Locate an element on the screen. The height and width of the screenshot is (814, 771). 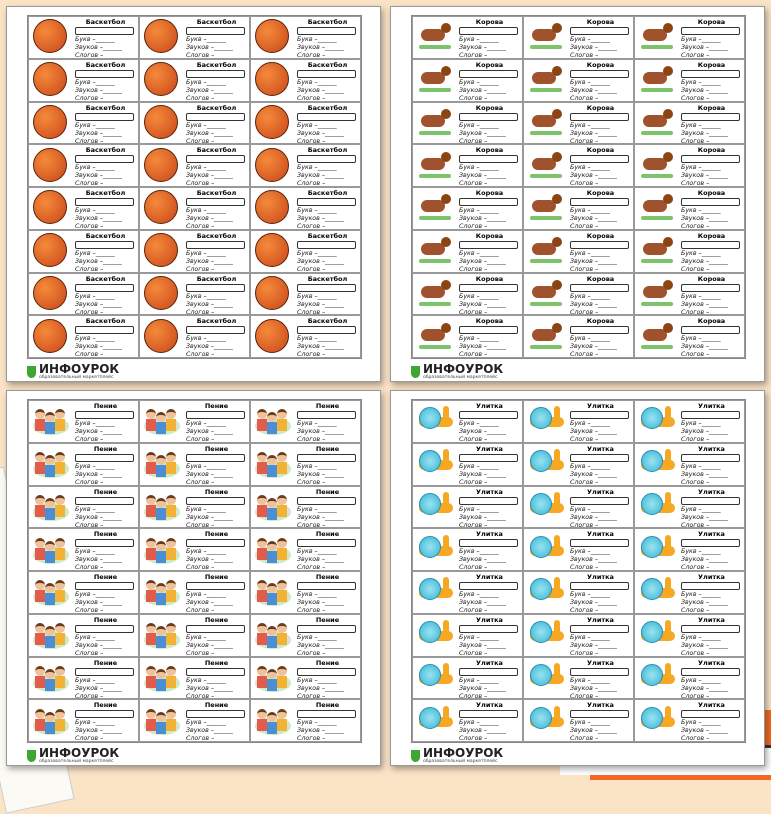
children-singing-icon is located at coordinates (51, 550).